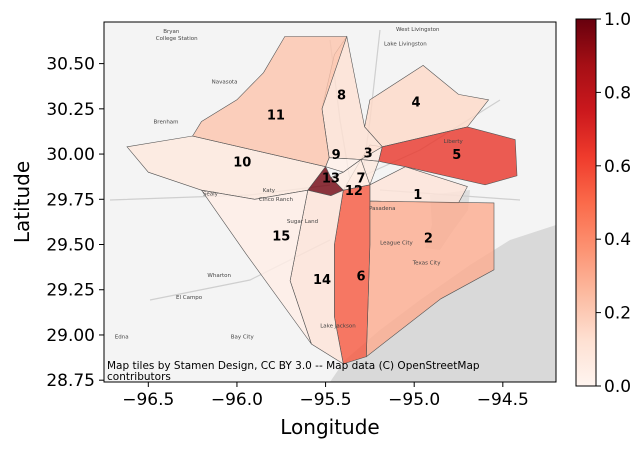 The height and width of the screenshot is (449, 644). I want to click on region-label-10: 10, so click(242, 162).